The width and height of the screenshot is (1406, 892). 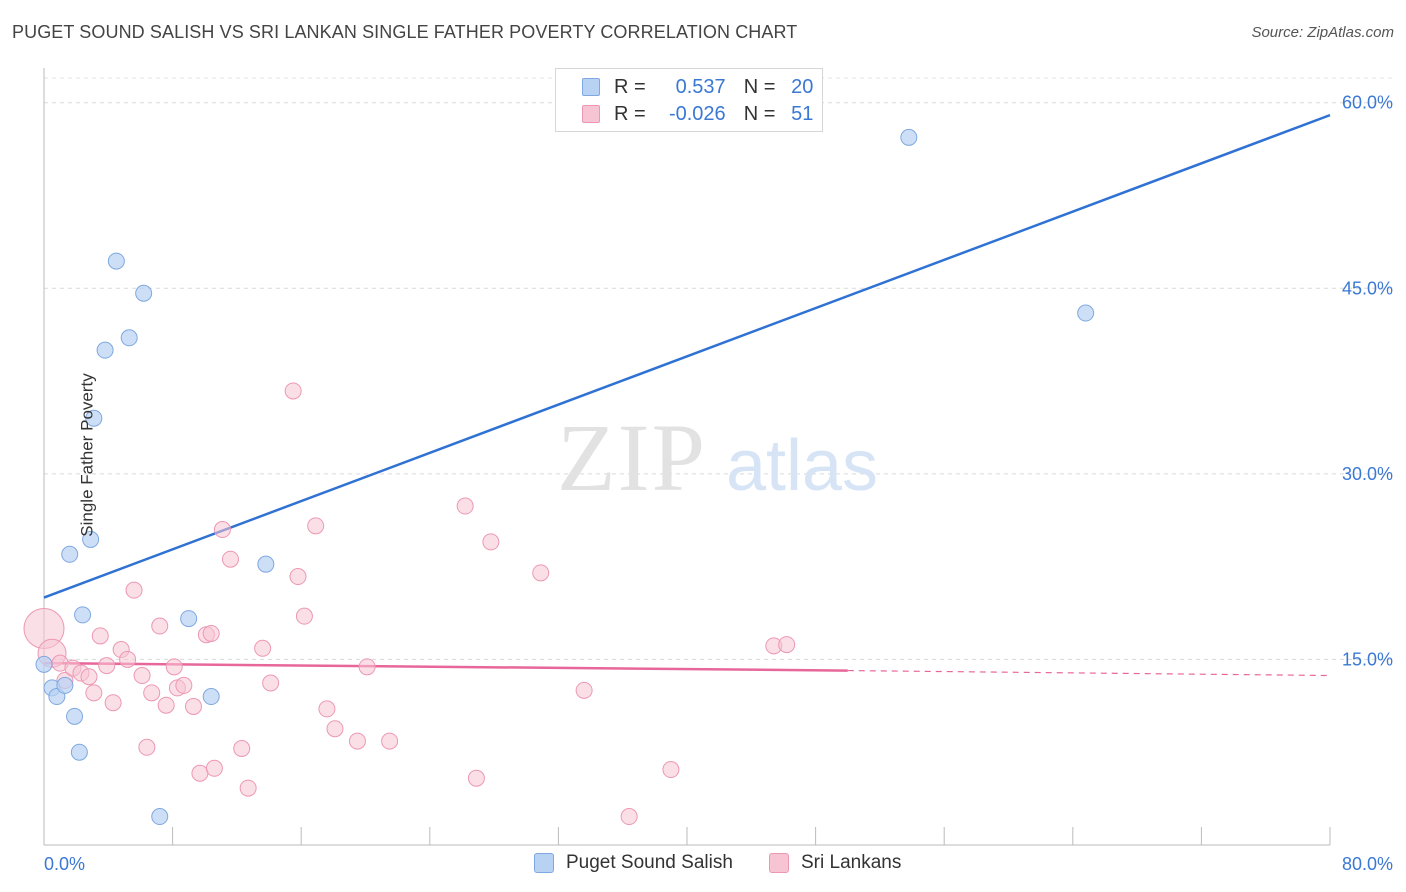 What do you see at coordinates (87, 455) in the screenshot?
I see `y-axis-label: Single Father Poverty` at bounding box center [87, 455].